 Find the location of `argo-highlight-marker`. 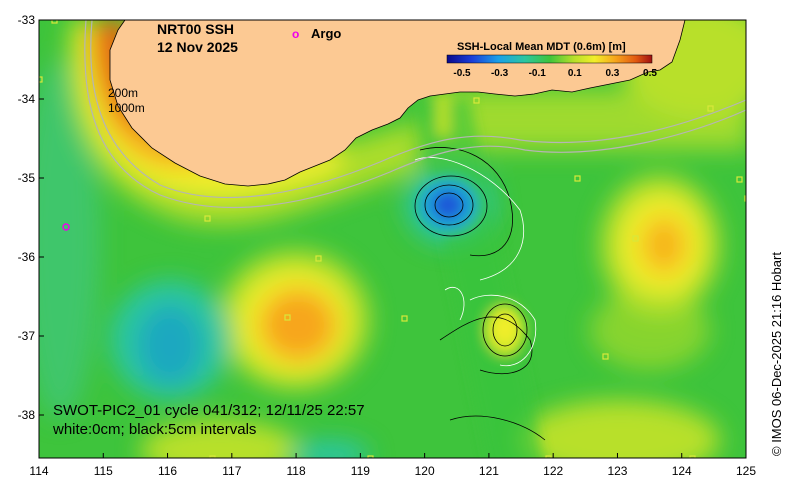

argo-highlight-marker is located at coordinates (66, 227).